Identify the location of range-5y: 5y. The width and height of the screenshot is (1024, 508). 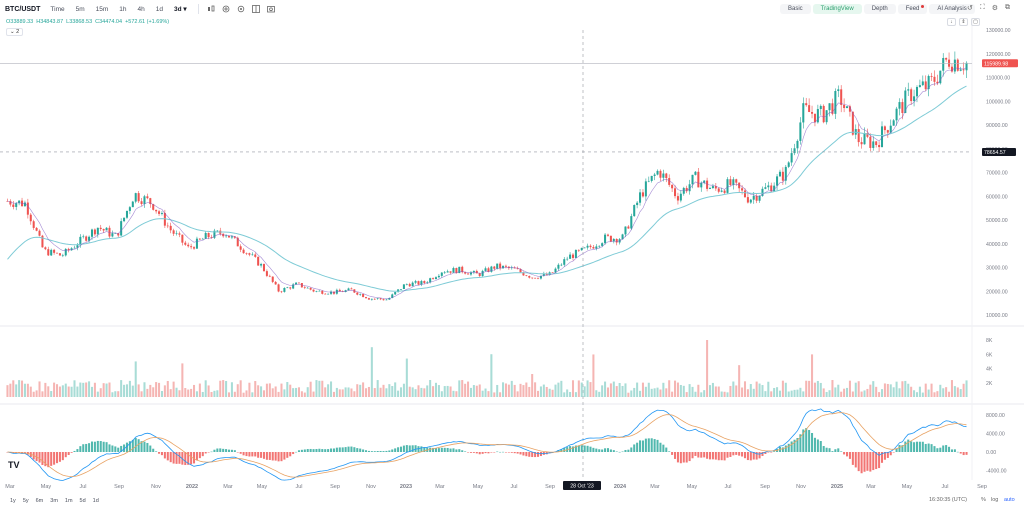
(25, 500).